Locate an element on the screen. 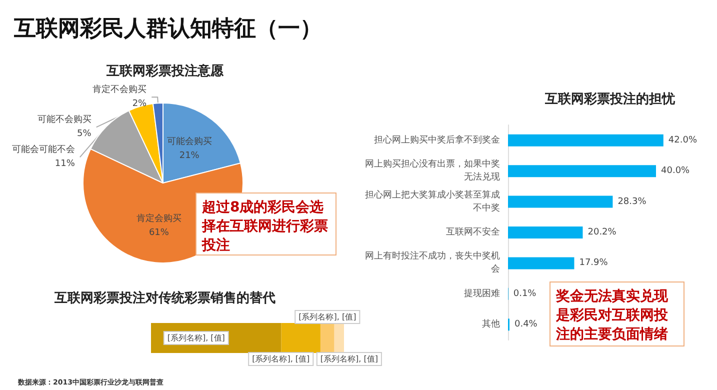  y-tick-label: 网上有时投注不成功，丧失中奖机会 is located at coordinates (432, 262).